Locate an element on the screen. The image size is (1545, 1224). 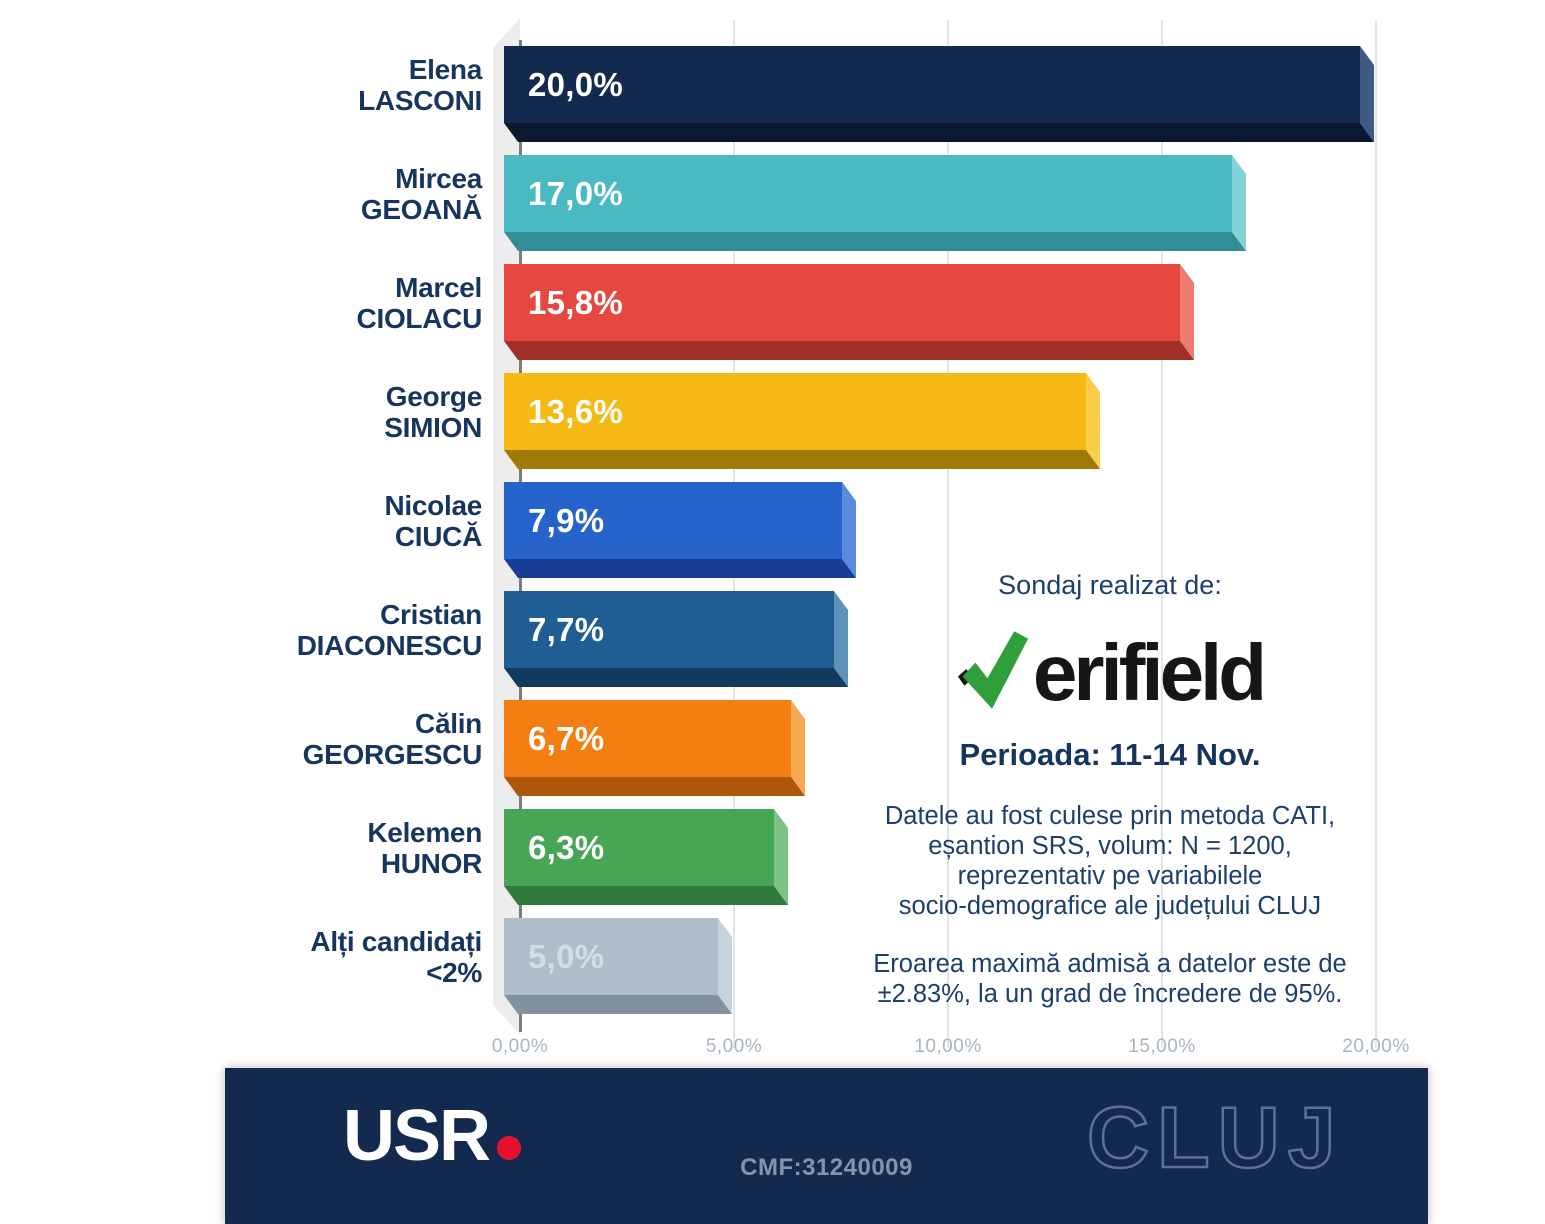
candidate-first-line: Nicolae is located at coordinates (433, 505).